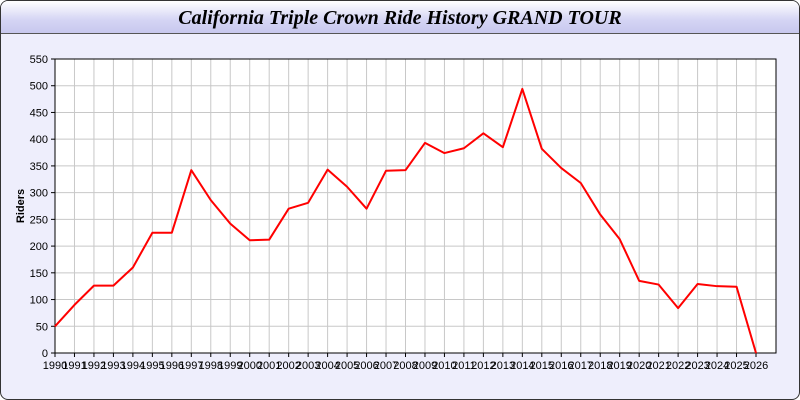 Image resolution: width=800 pixels, height=400 pixels. Describe the element at coordinates (191, 366) in the screenshot. I see `x-tick-label: 1997` at that location.